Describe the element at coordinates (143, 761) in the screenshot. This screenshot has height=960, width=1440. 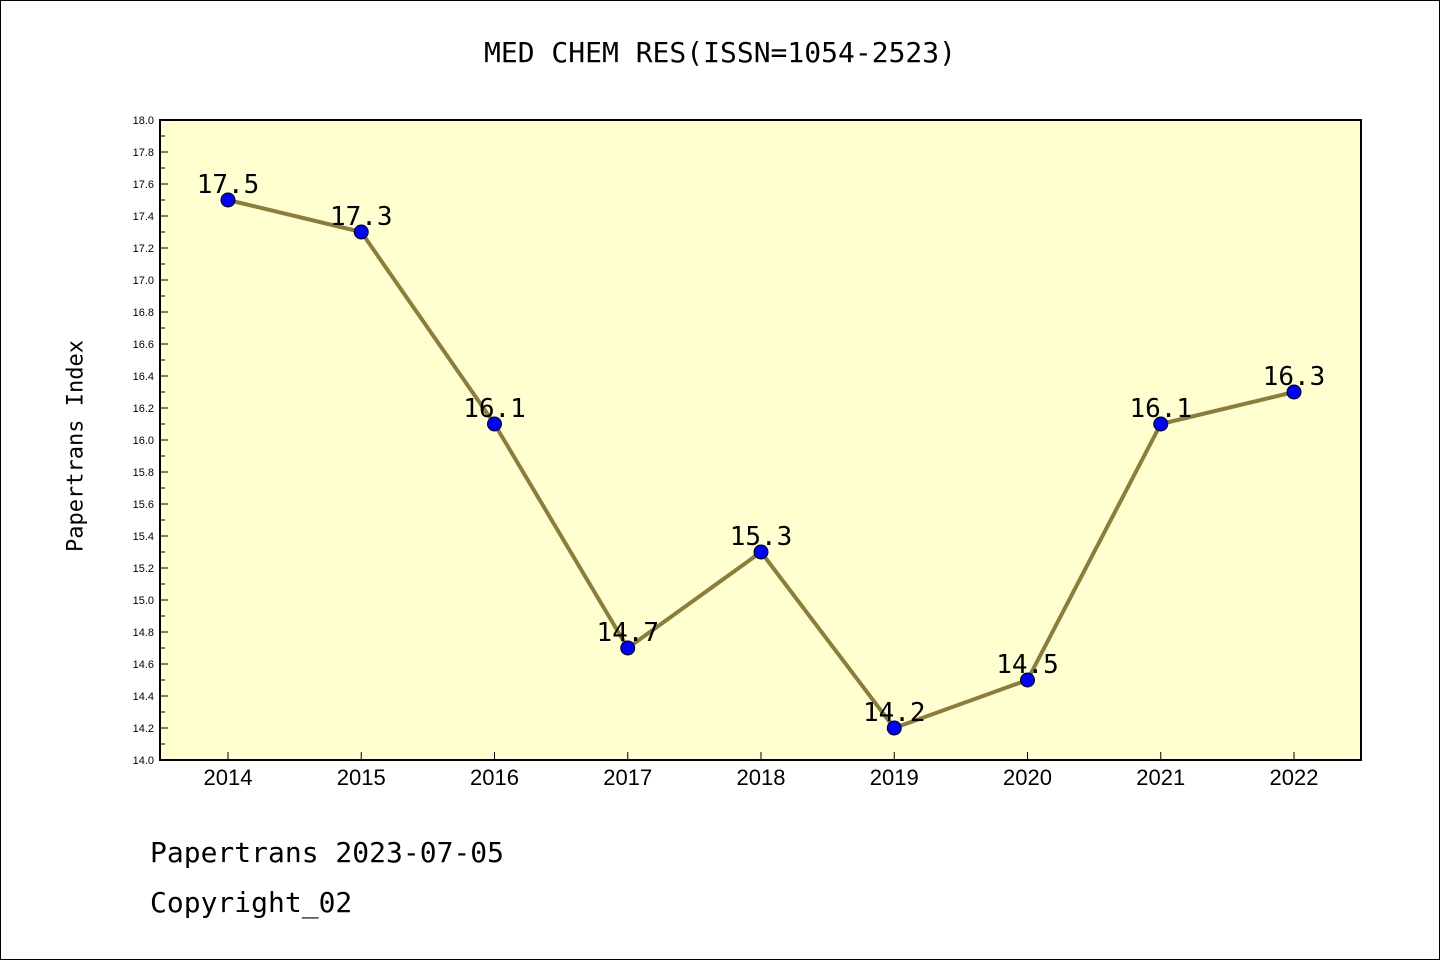
I see `y-tick-label: 14.0` at that location.